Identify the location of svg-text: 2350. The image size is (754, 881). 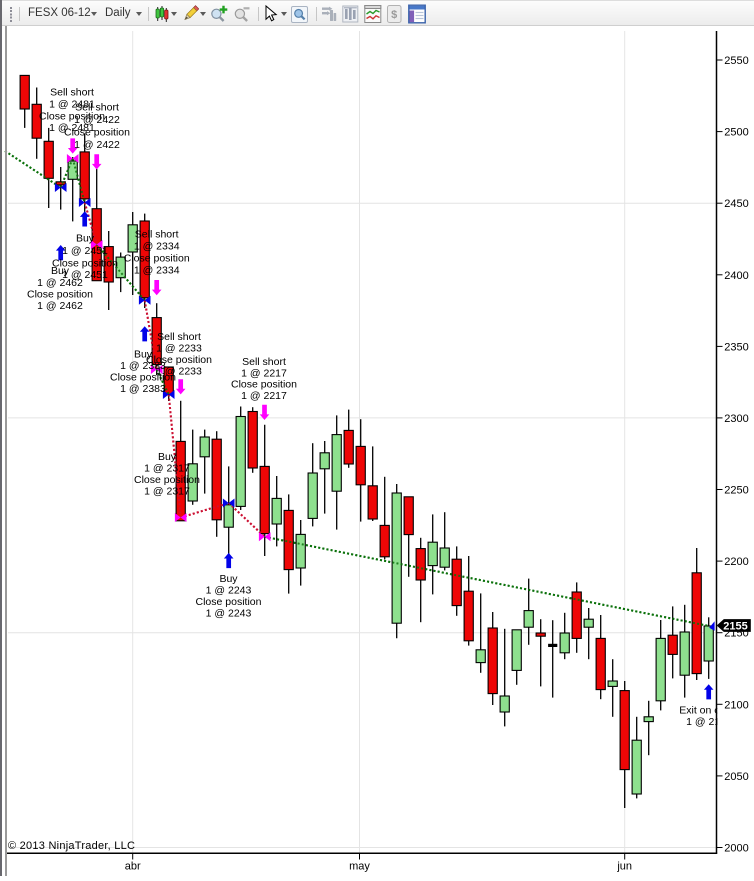
(736, 347).